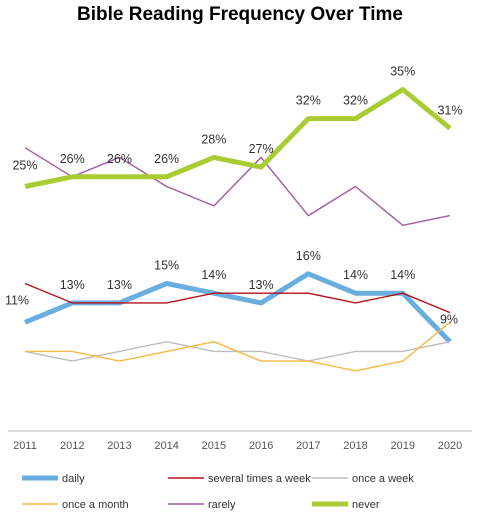  I want to click on legend-label-daily: daily, so click(73, 479).